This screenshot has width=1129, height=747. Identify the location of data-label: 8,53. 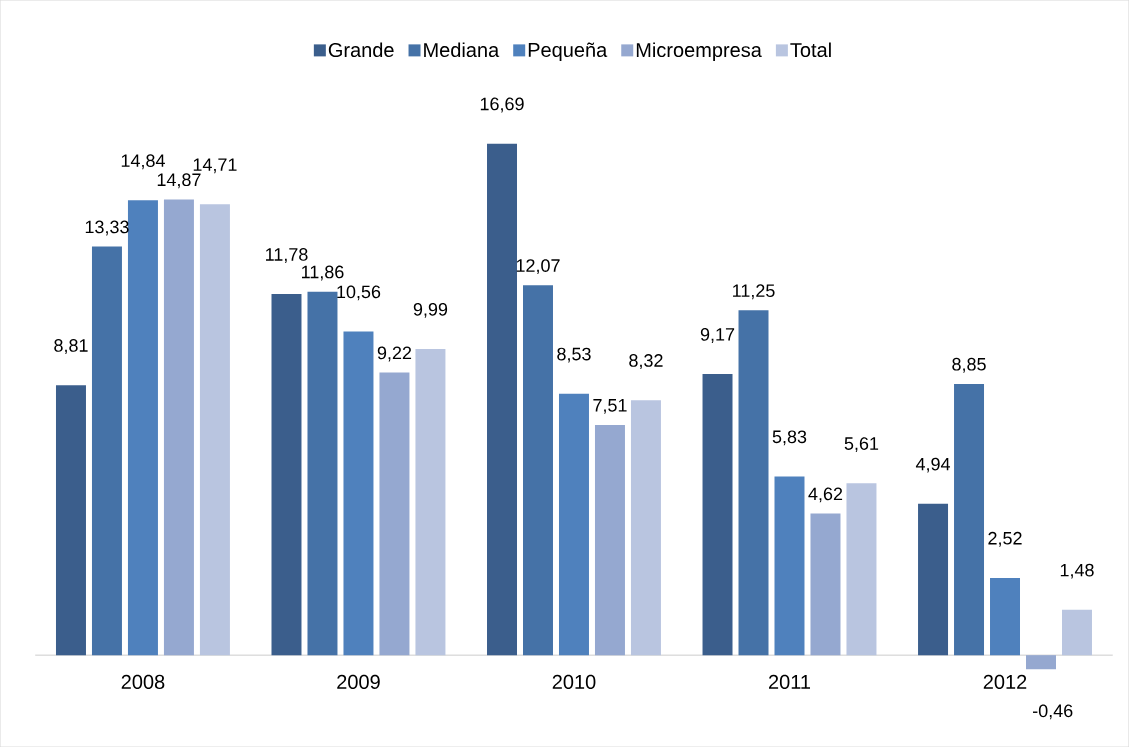
(574, 355).